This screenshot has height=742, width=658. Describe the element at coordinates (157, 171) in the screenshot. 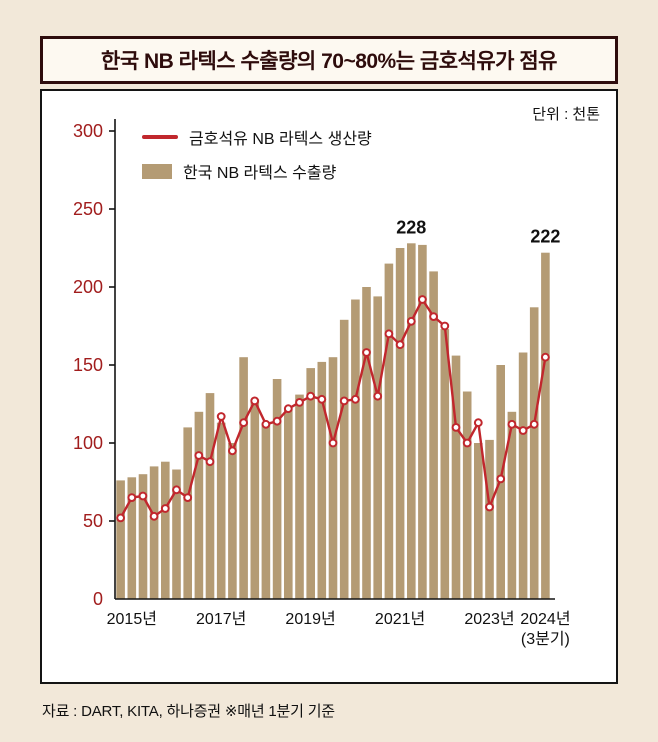

I see `bar-series-swatch-icon` at that location.